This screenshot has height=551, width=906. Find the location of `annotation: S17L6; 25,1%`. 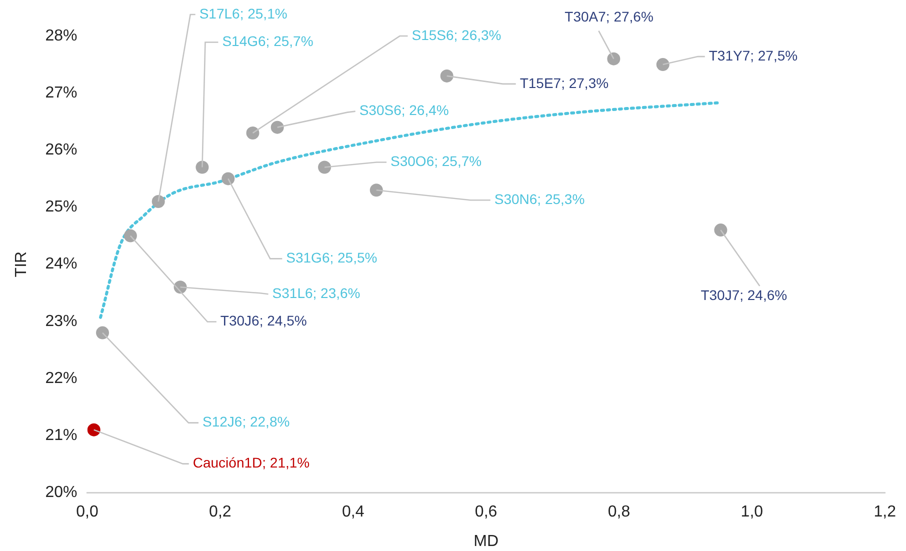

annotation: S17L6; 25,1% is located at coordinates (243, 13).